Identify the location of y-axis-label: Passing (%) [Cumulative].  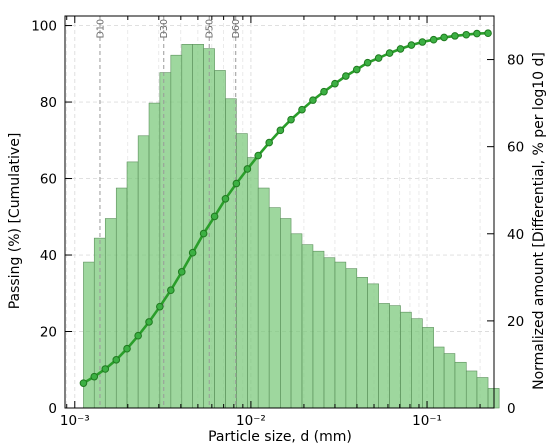
(15, 221).